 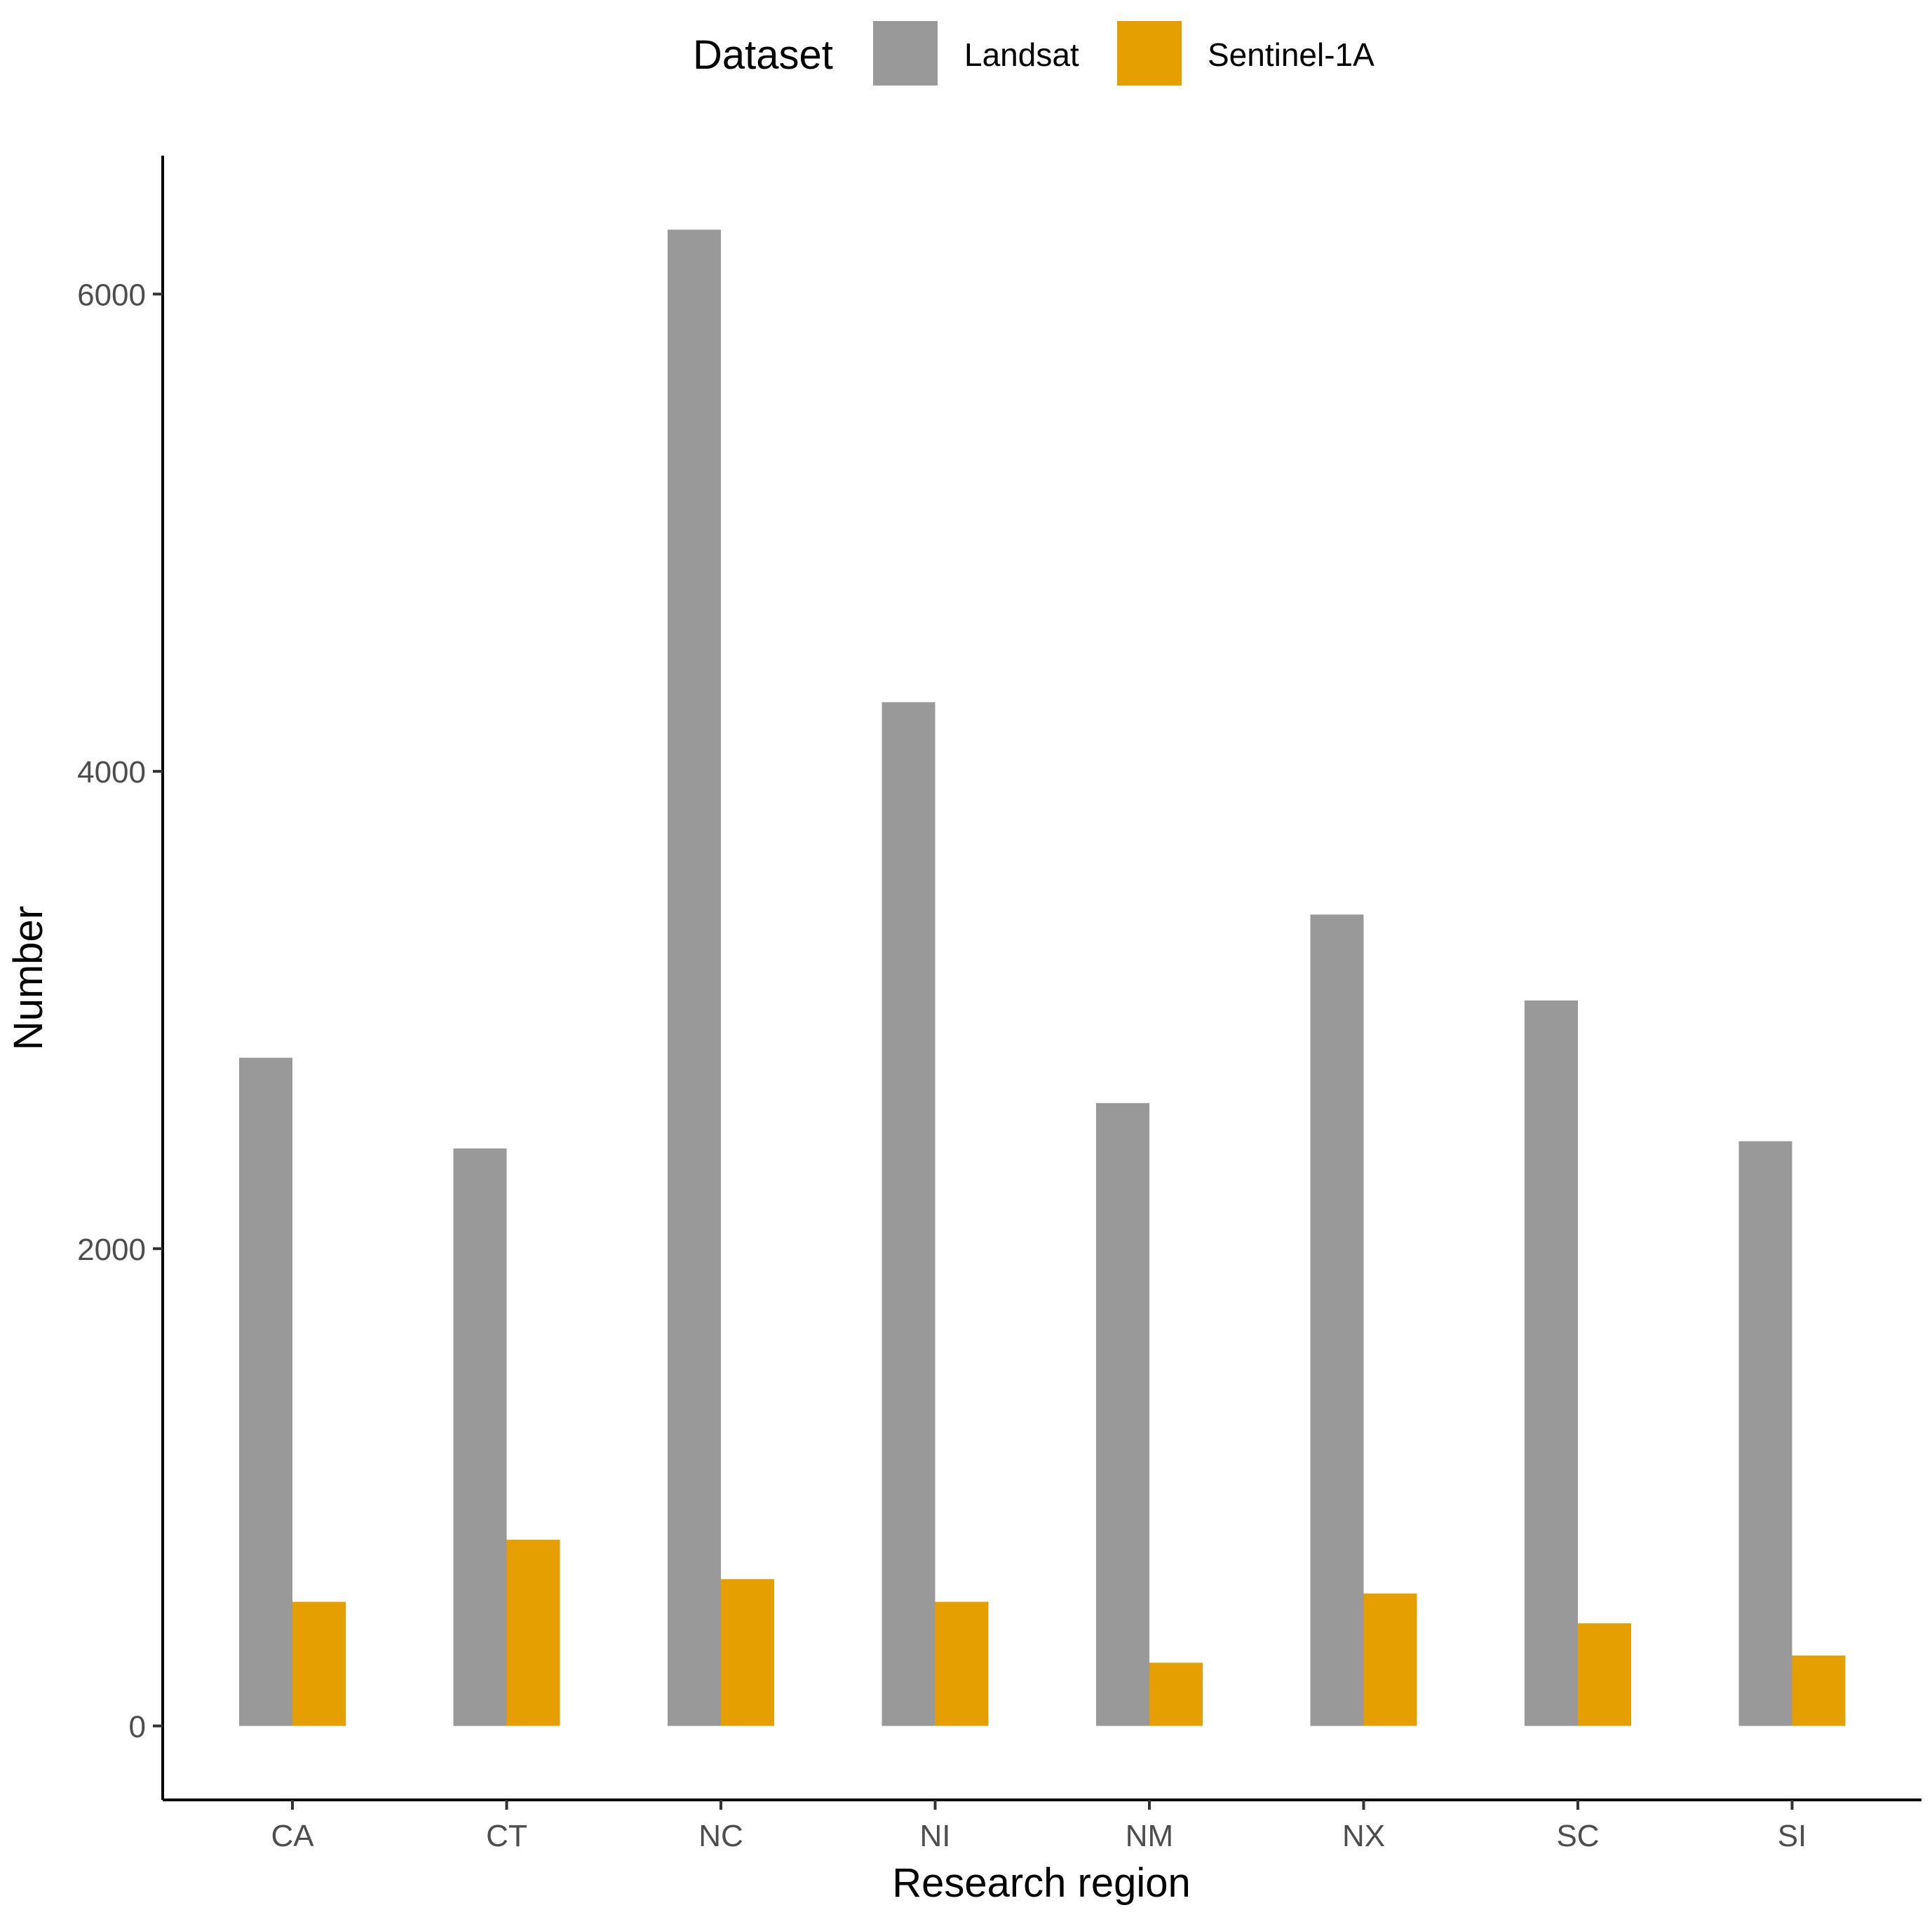 I want to click on legend-title: Dataset, so click(x=763, y=55).